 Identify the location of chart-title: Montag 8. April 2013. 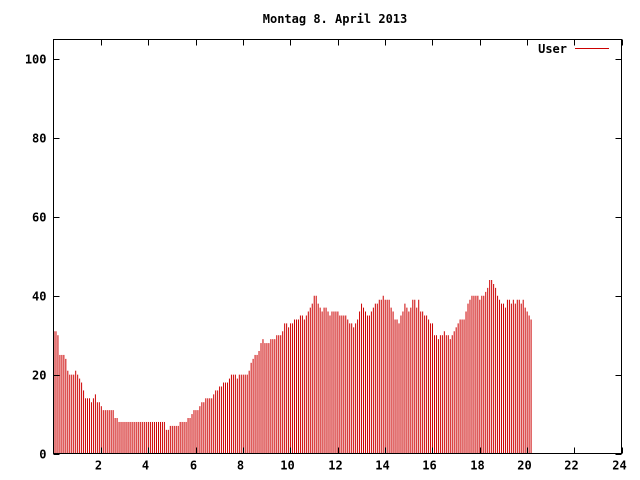
(335, 19).